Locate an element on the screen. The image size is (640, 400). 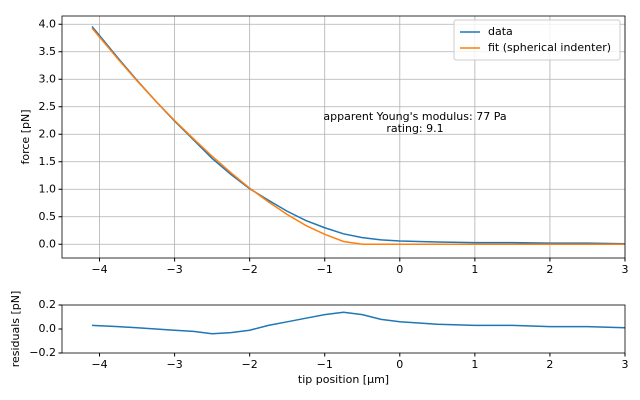
y-tick-label: 3.5 is located at coordinates (48, 51).